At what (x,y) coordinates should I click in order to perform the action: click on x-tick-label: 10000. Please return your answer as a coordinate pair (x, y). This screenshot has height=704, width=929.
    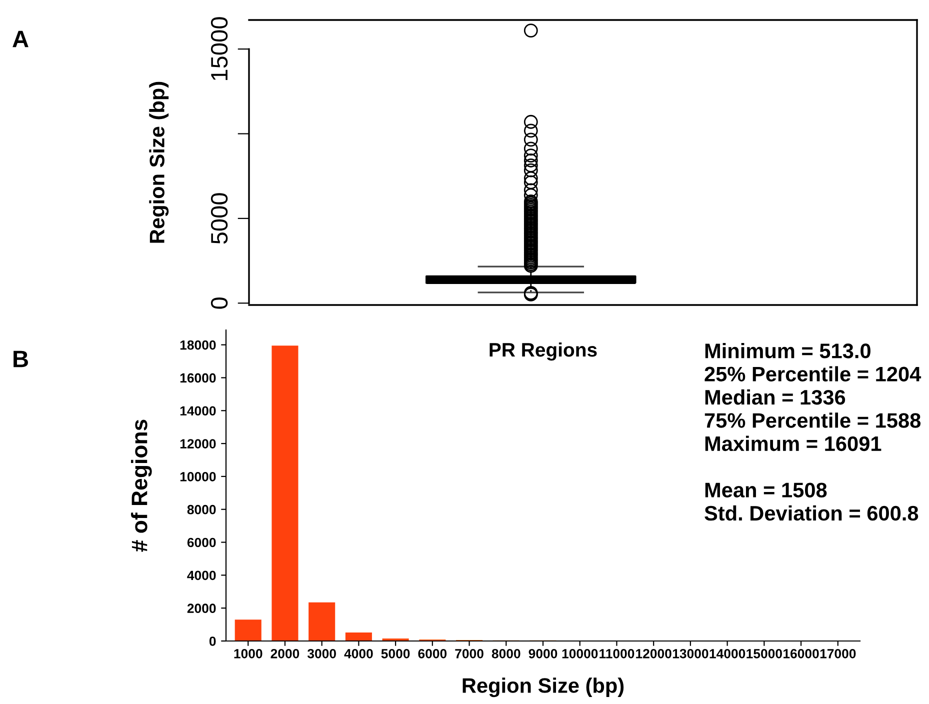
    Looking at the image, I should click on (580, 653).